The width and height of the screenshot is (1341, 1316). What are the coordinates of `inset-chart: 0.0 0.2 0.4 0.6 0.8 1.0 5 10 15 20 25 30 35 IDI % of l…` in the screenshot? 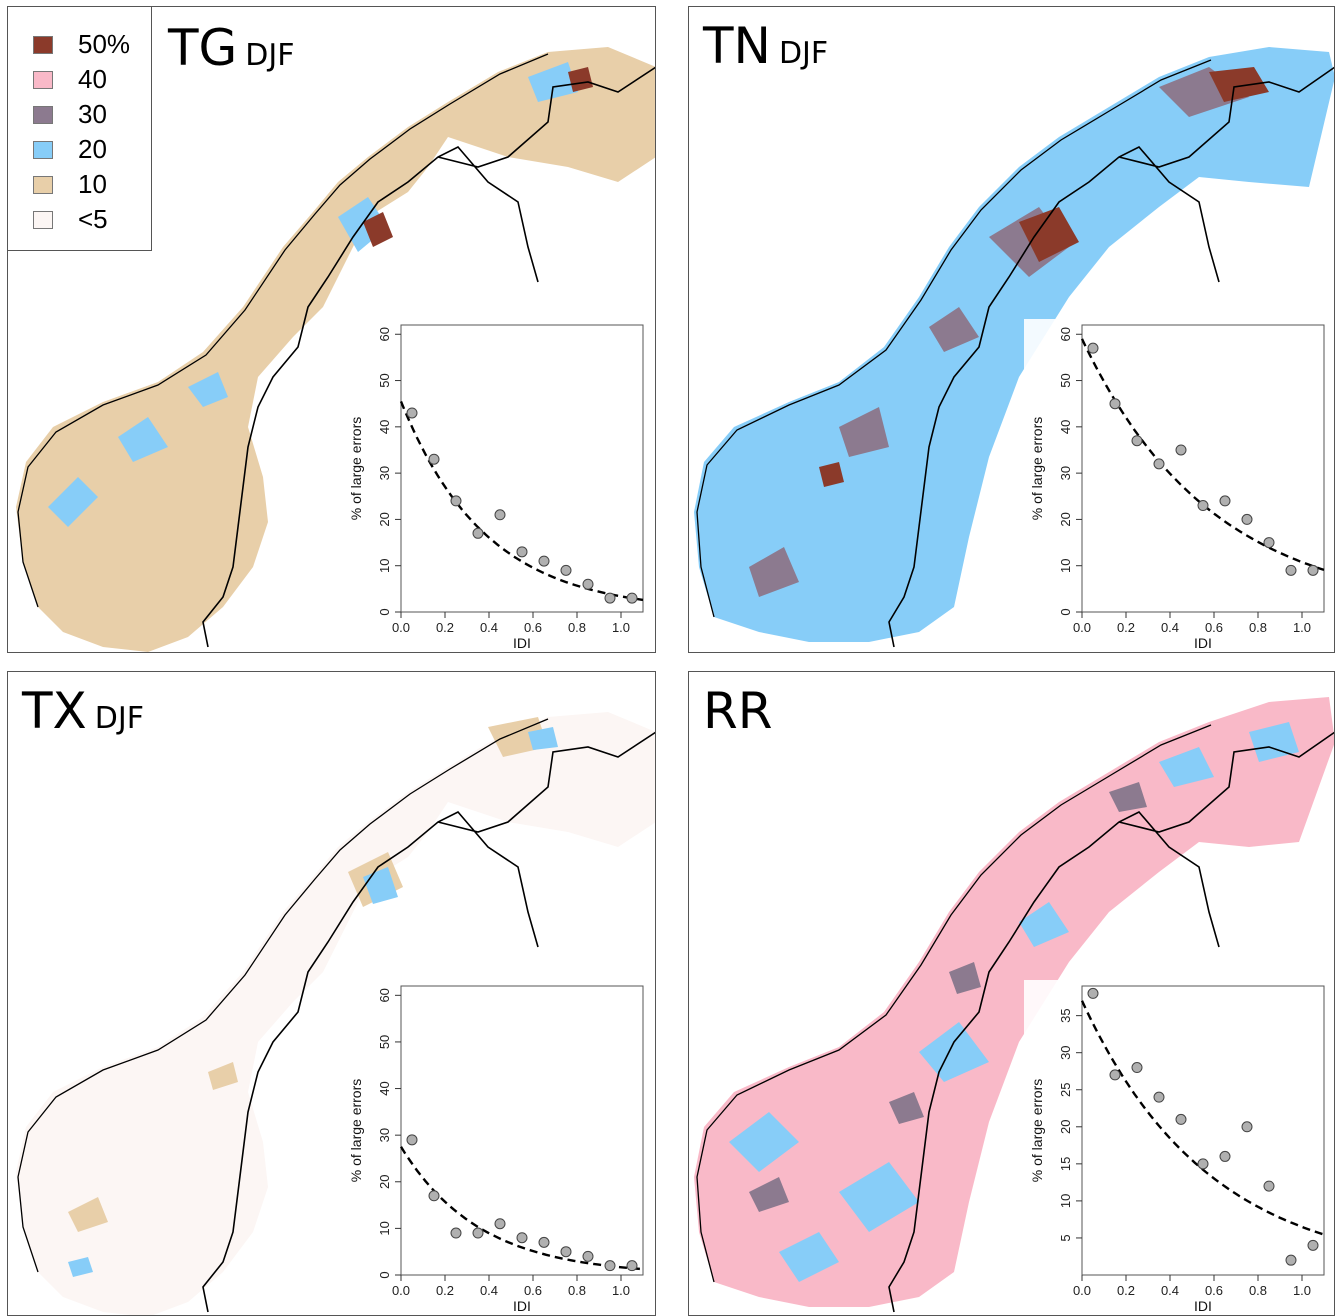 It's located at (1179, 1147).